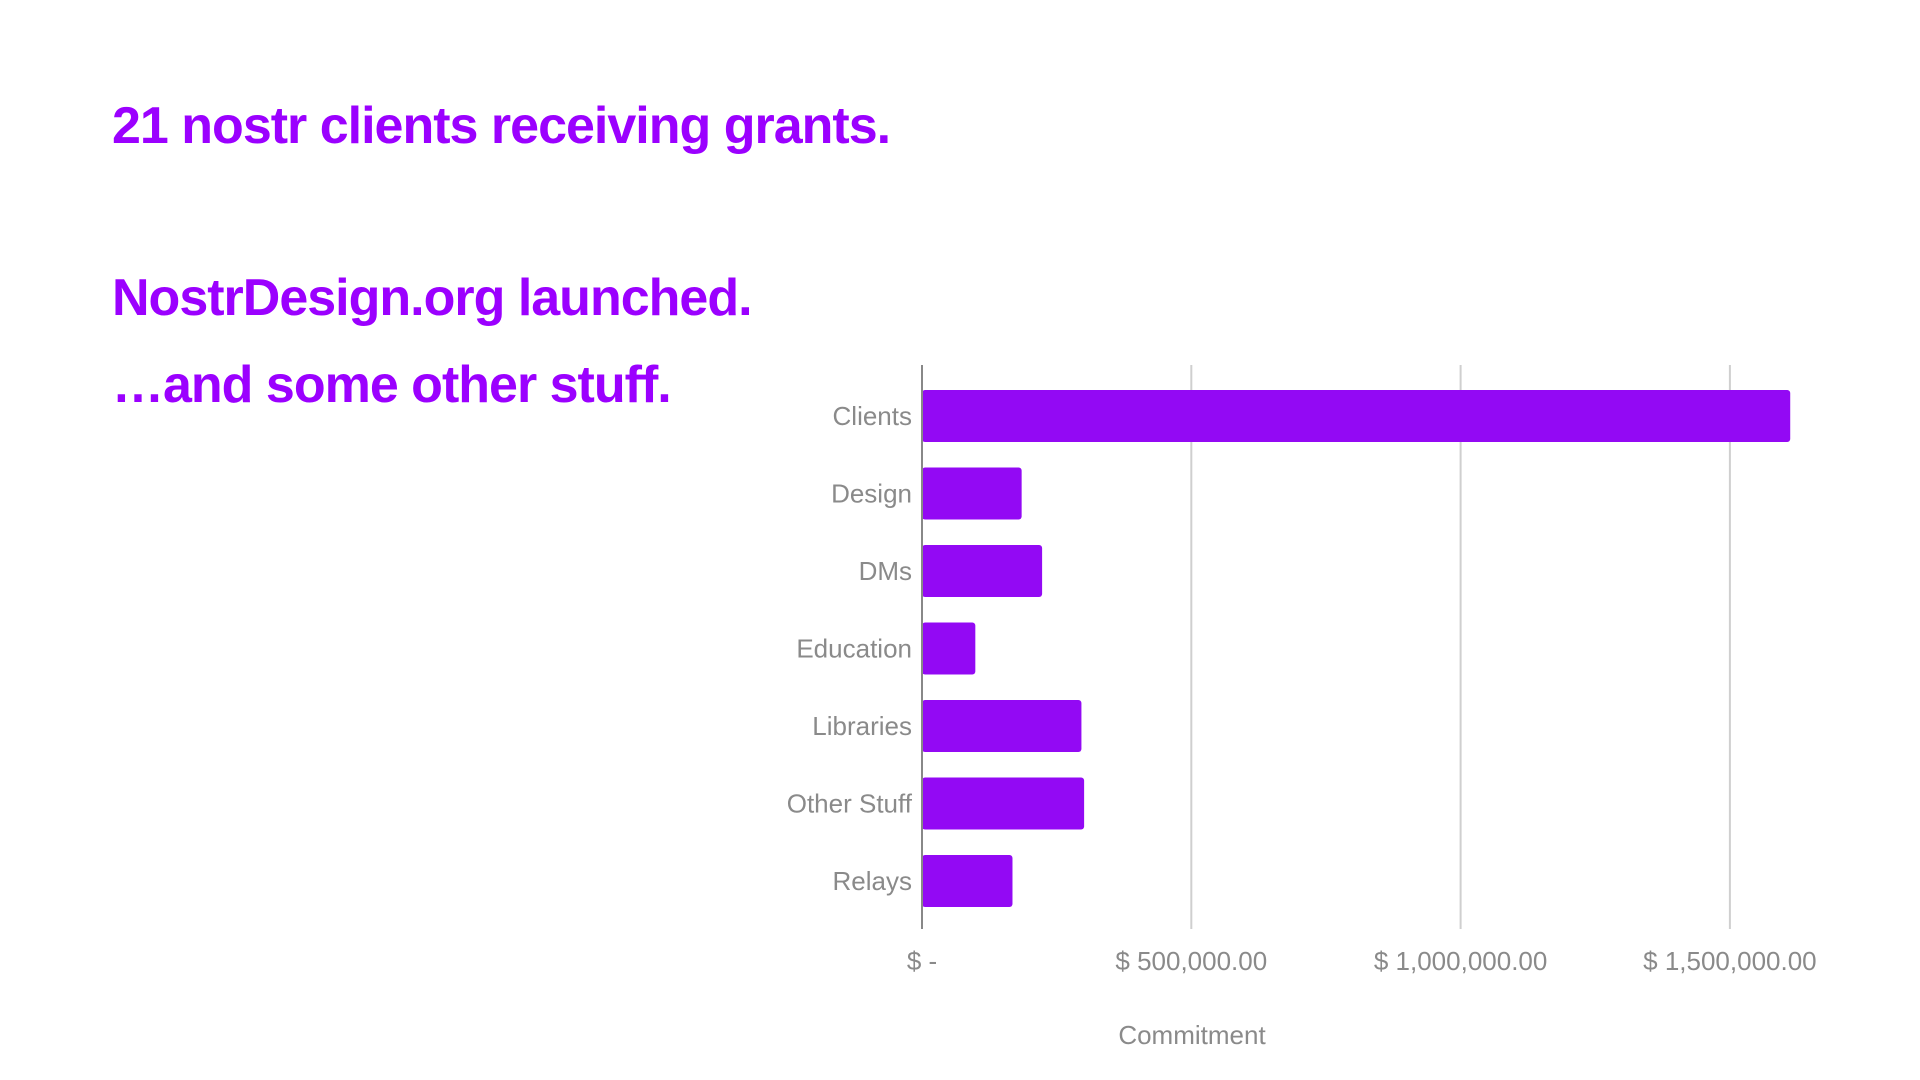  I want to click on x-tick-label: $ 1,500,000.00, so click(1730, 961).